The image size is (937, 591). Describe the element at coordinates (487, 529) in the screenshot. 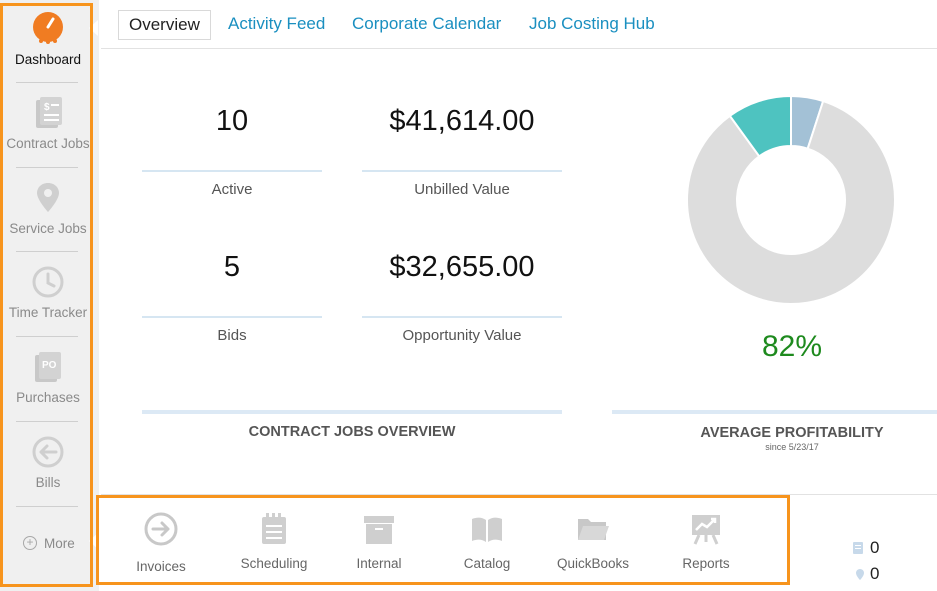

I see `open-book-icon` at that location.